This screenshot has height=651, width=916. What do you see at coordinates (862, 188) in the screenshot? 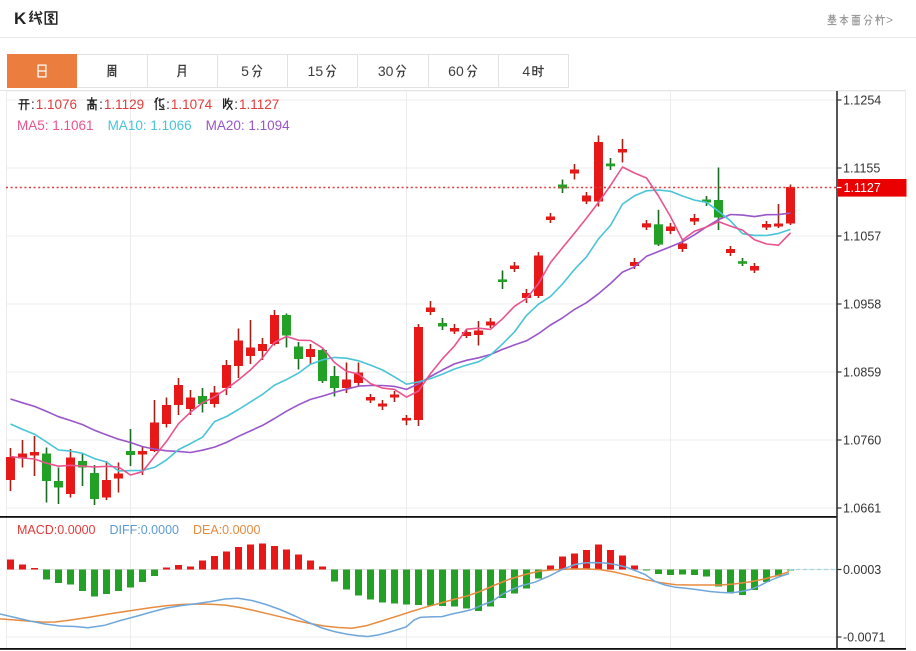
I see `svg-text: 1.1127` at bounding box center [862, 188].